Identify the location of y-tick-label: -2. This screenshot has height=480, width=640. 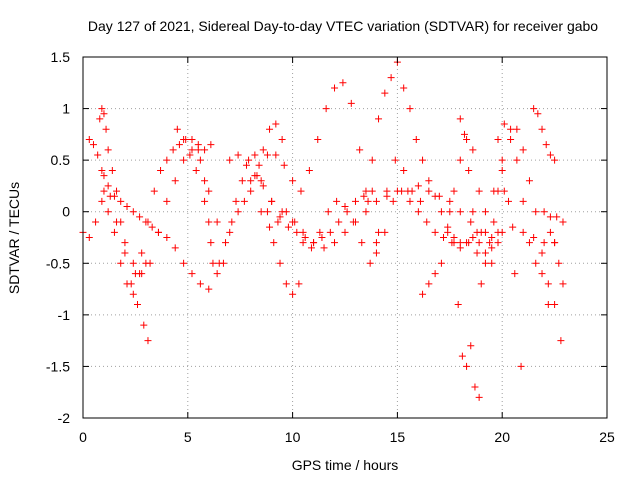
(64, 418).